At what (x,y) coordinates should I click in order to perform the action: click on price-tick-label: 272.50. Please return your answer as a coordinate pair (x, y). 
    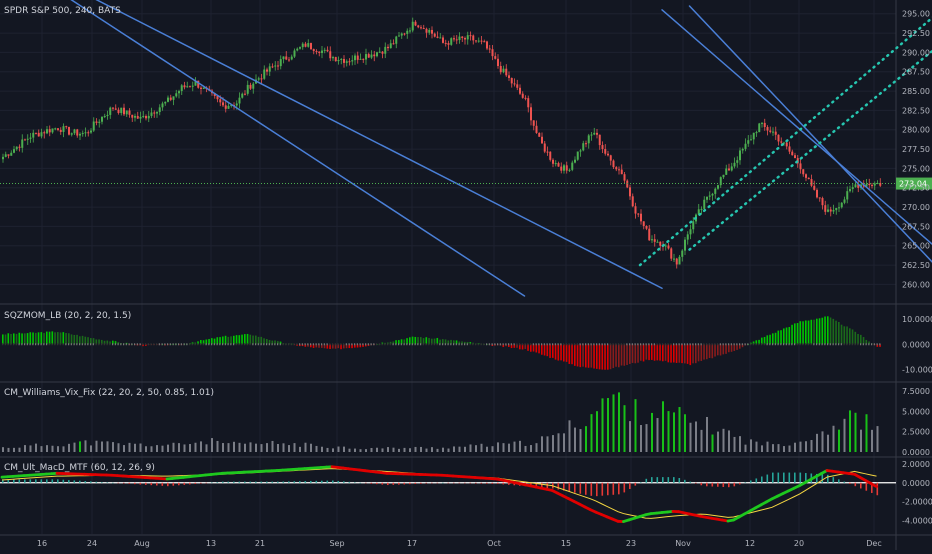
    Looking at the image, I should click on (916, 188).